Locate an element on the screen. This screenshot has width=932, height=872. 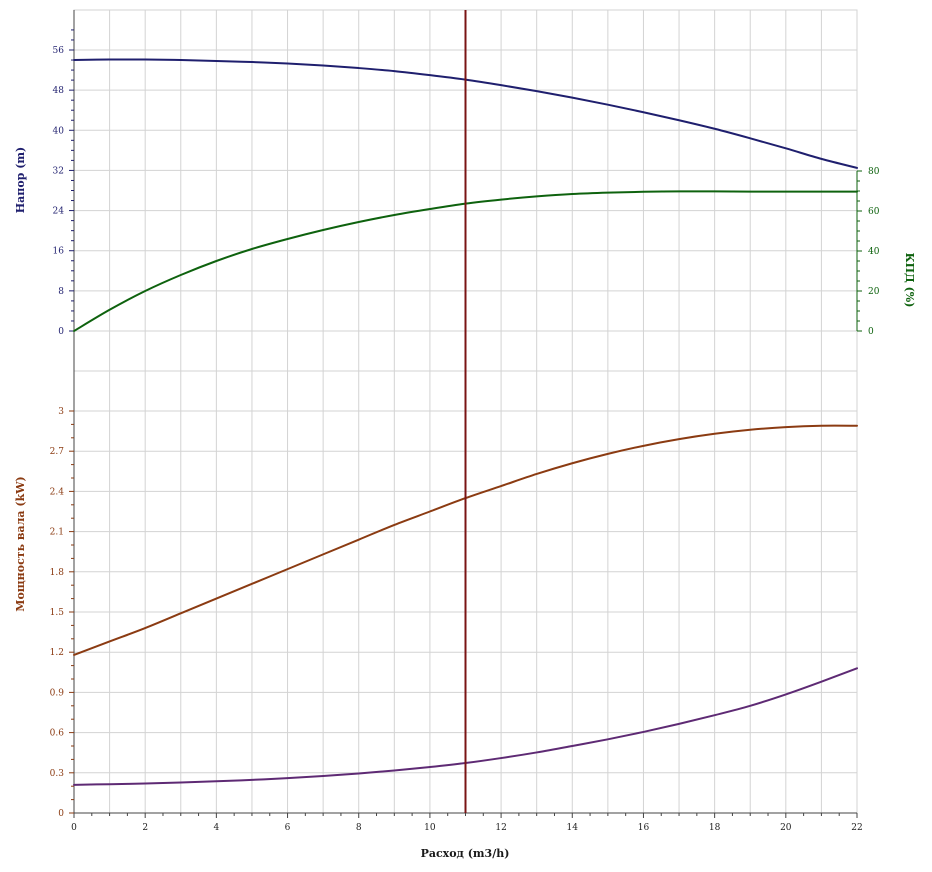
efficiency-tick-label: 60 is located at coordinates (874, 212).